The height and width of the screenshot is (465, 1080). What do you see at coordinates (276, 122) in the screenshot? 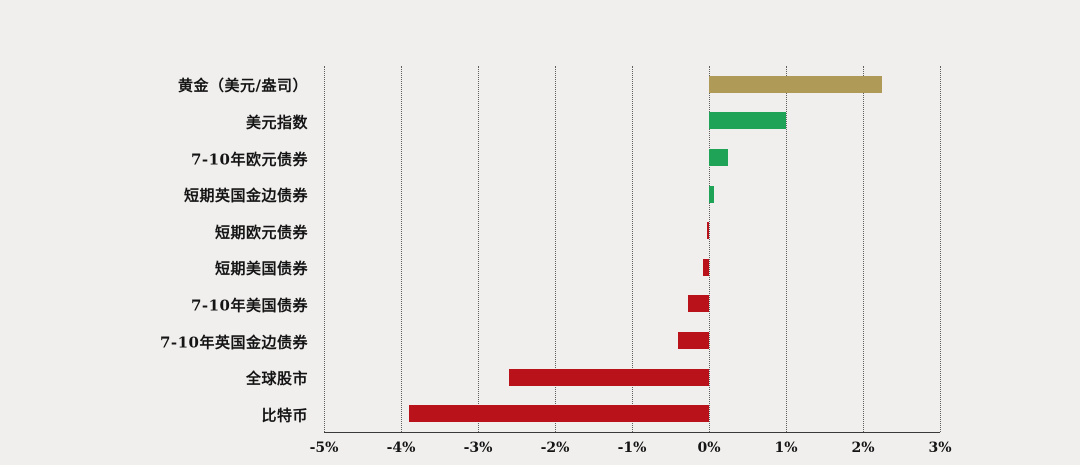
I see `category-label: 美元指数` at bounding box center [276, 122].